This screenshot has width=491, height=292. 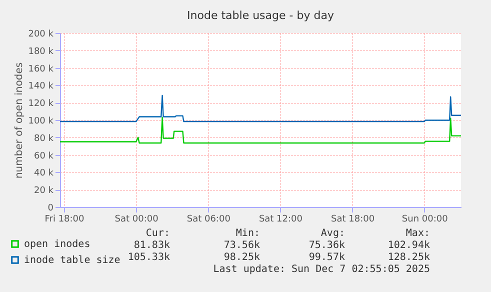 I want to click on y-tick-label: 100 k, so click(x=41, y=121).